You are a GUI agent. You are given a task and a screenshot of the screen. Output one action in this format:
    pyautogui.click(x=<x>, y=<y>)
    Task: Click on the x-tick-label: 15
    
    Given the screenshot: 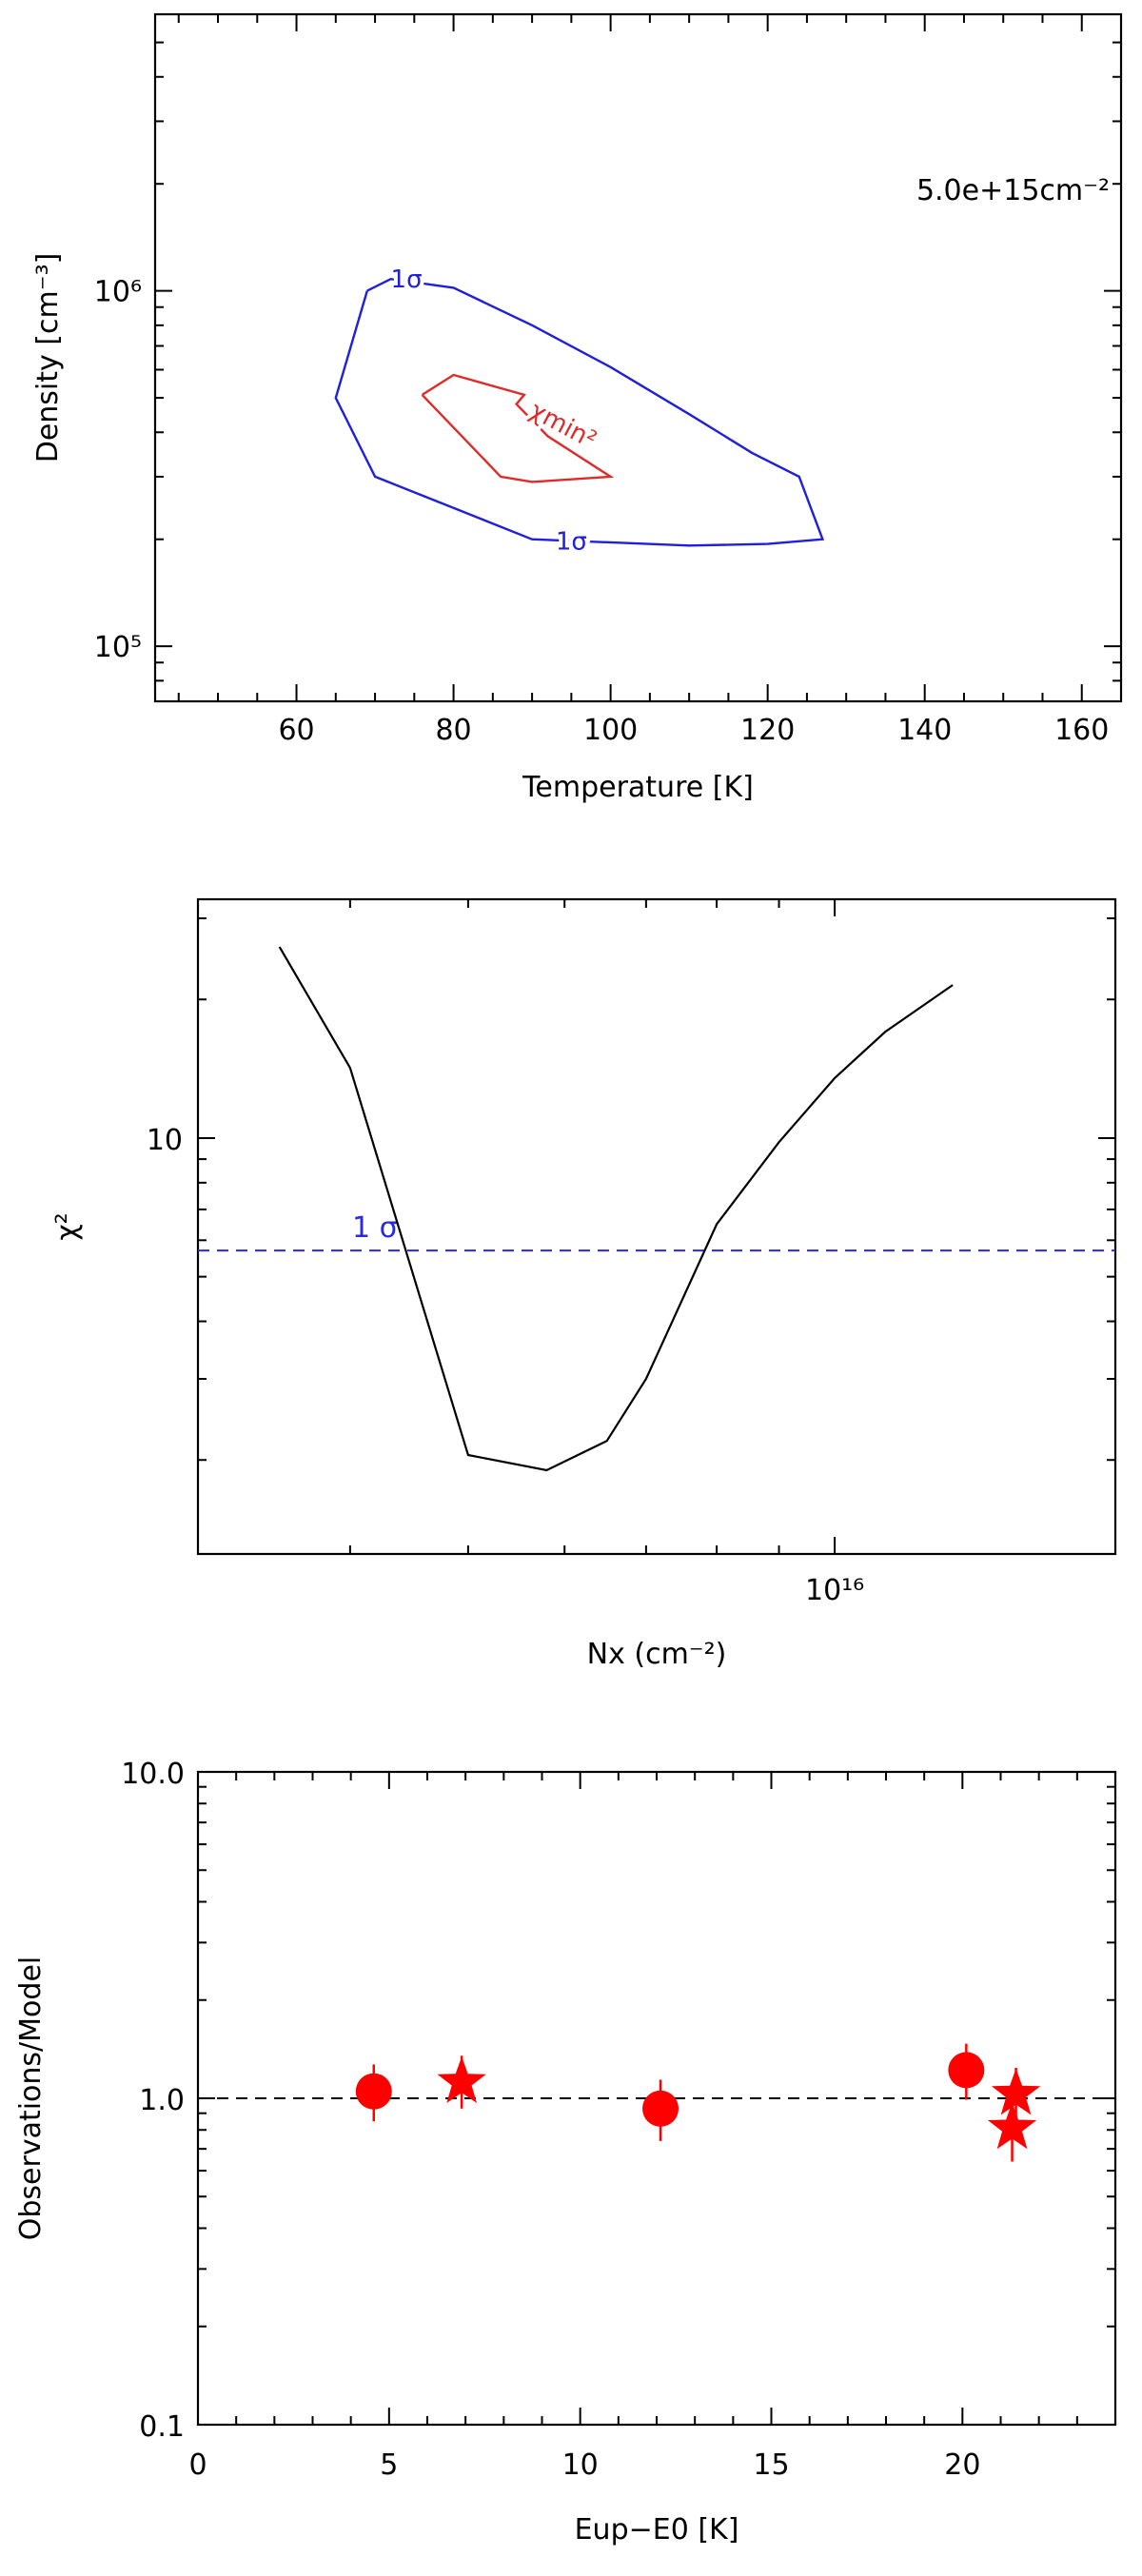 What is the action you would take?
    pyautogui.click(x=771, y=2465)
    